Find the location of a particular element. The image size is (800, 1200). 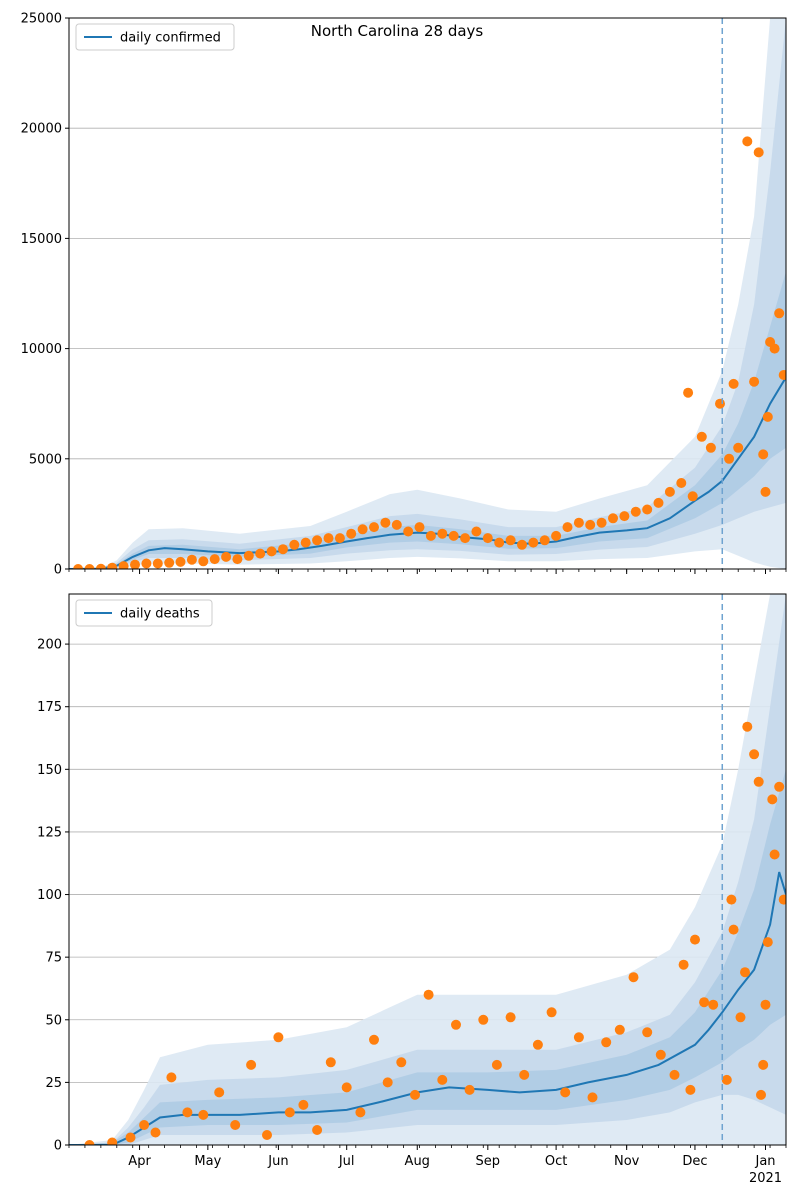

legend-label: daily confirmed is located at coordinates (170, 38).